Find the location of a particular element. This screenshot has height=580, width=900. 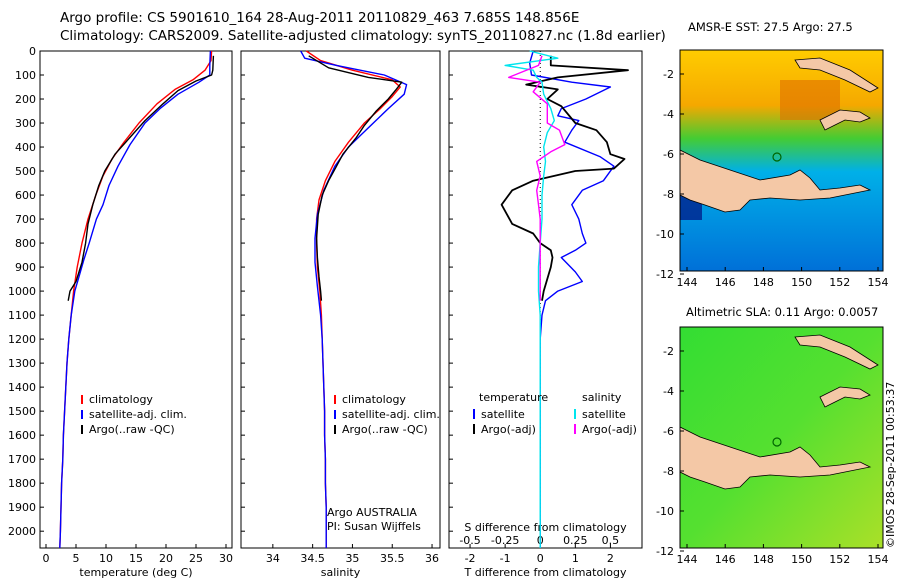

difference-xtick-label: 2 is located at coordinates (610, 558).